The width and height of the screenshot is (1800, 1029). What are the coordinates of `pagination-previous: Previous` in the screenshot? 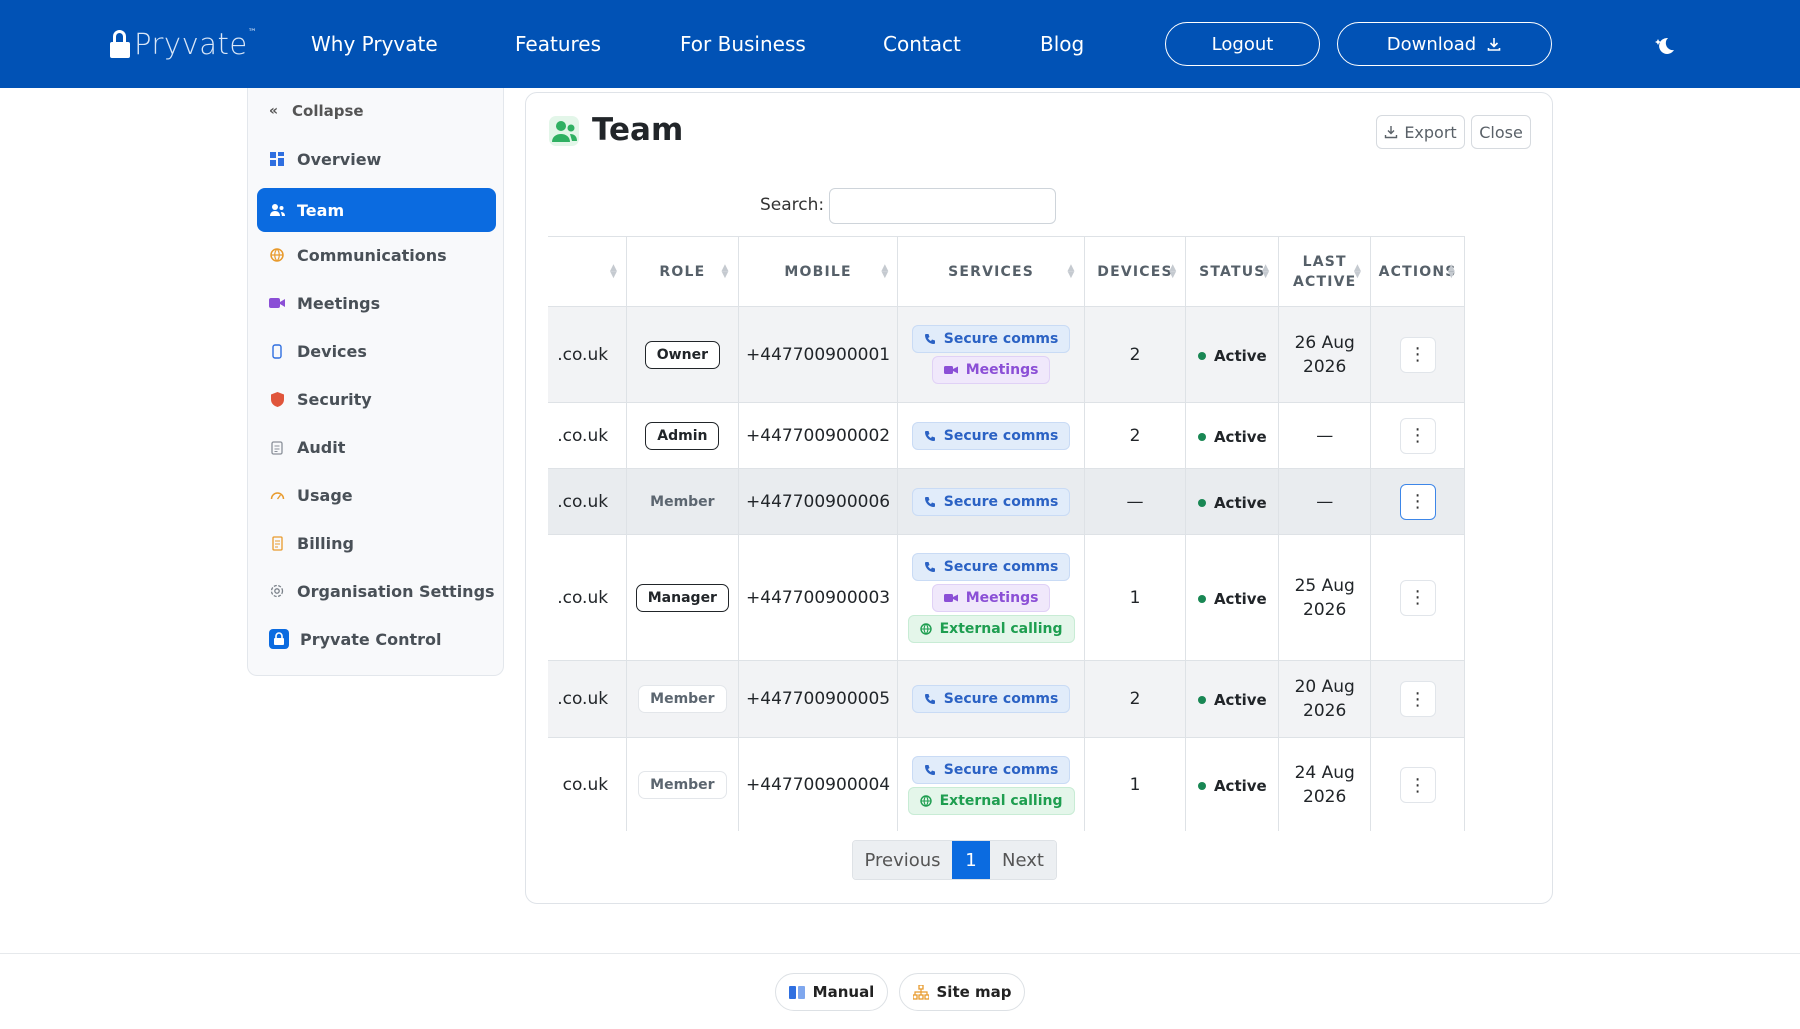 It's located at (902, 860).